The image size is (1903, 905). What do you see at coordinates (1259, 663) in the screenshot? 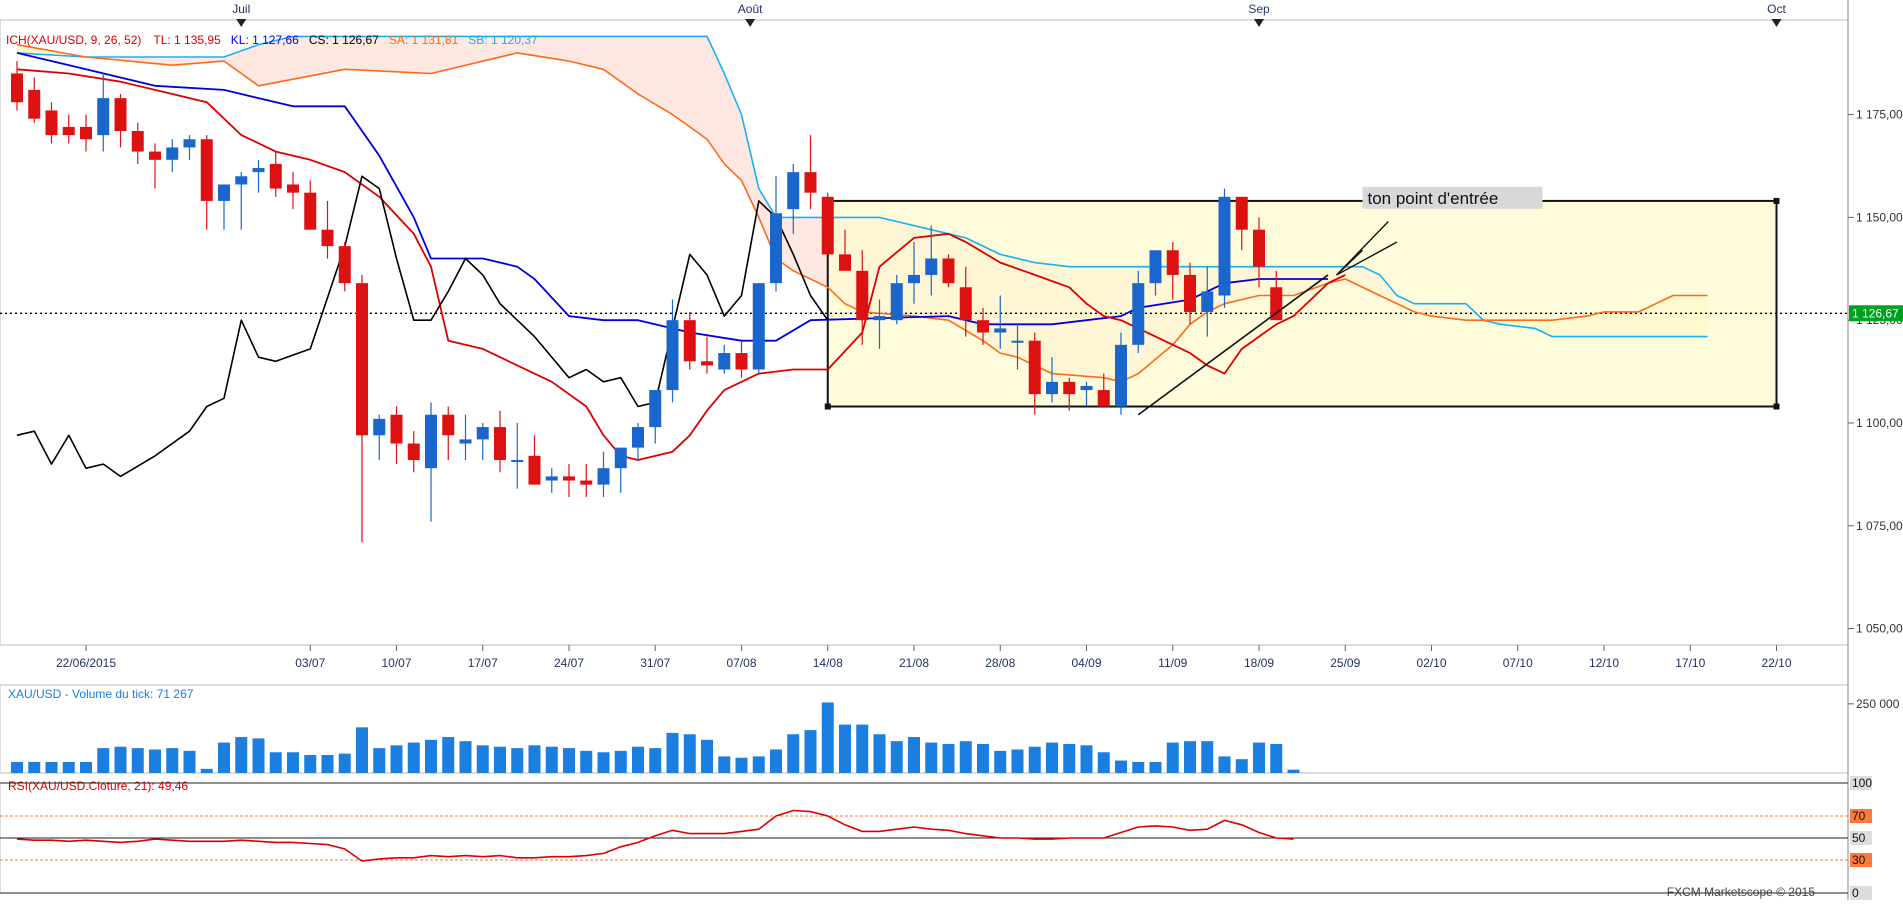
I see `date-label: 18/09` at bounding box center [1259, 663].